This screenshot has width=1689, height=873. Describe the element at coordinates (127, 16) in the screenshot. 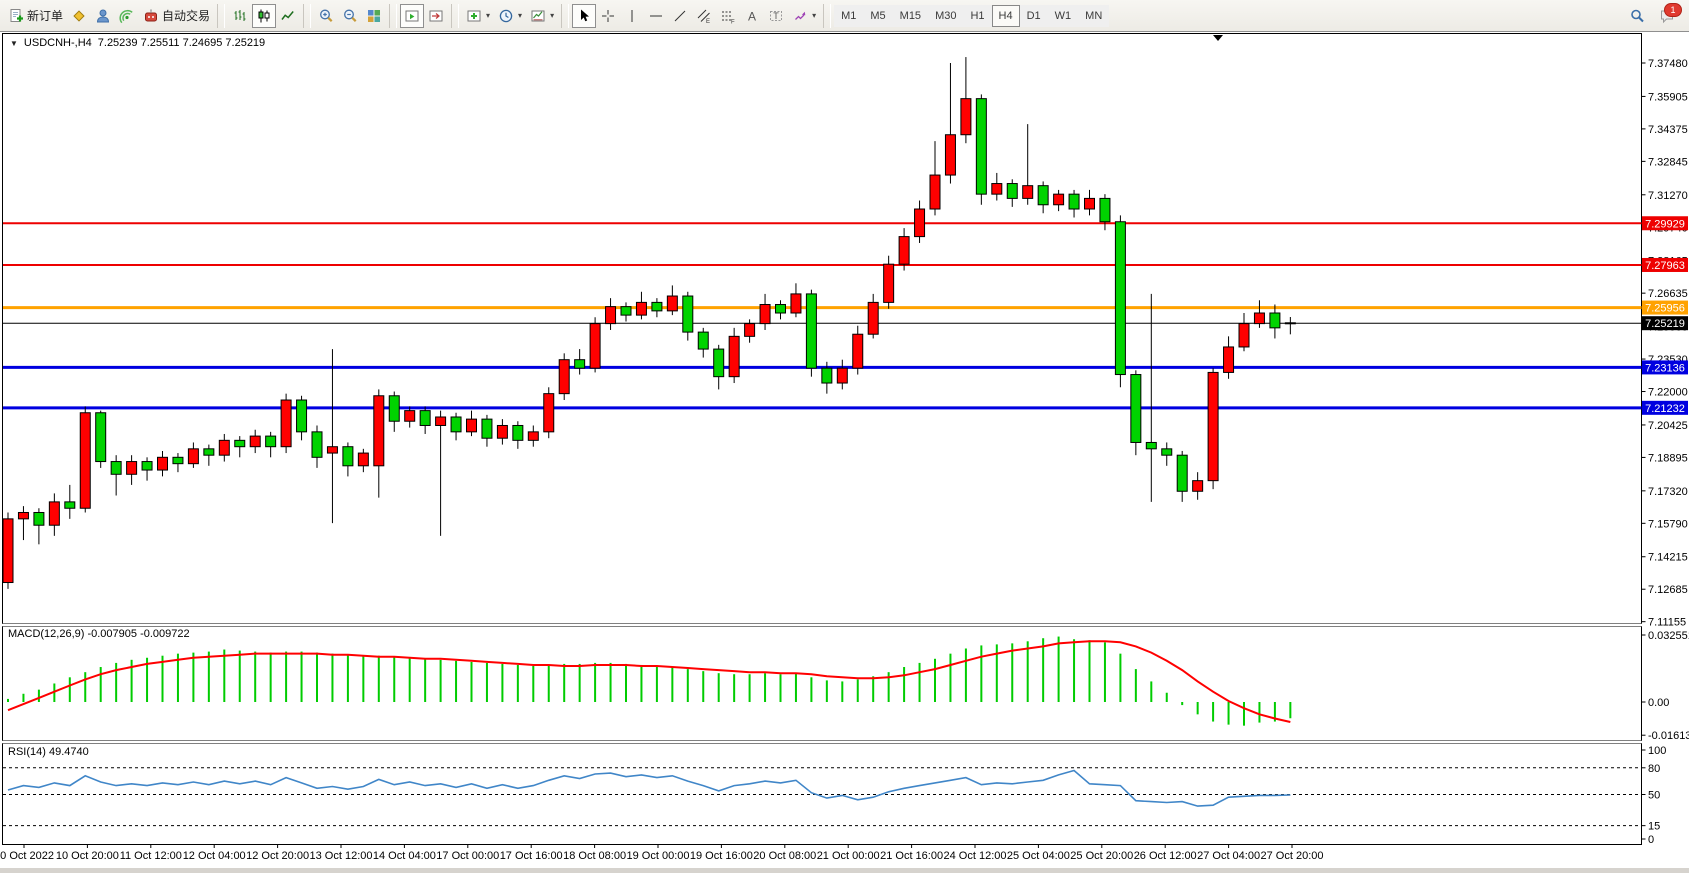

I see `signals-button` at that location.